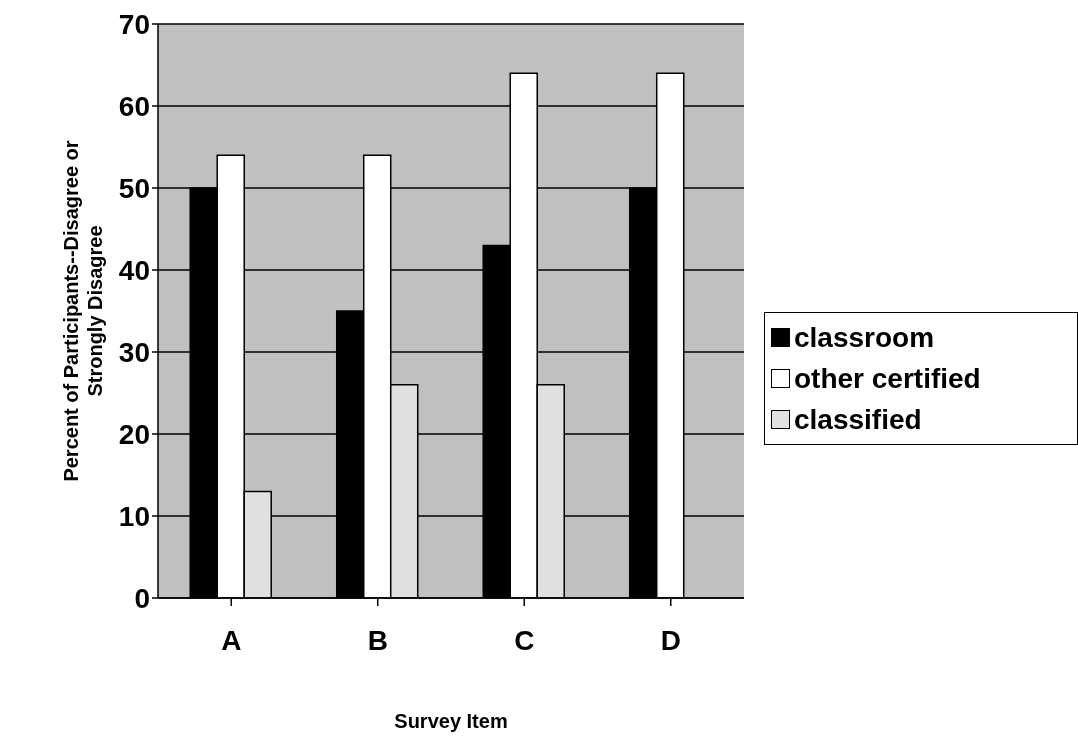 The height and width of the screenshot is (754, 1078). Describe the element at coordinates (858, 419) in the screenshot. I see `legend-label: classified` at that location.